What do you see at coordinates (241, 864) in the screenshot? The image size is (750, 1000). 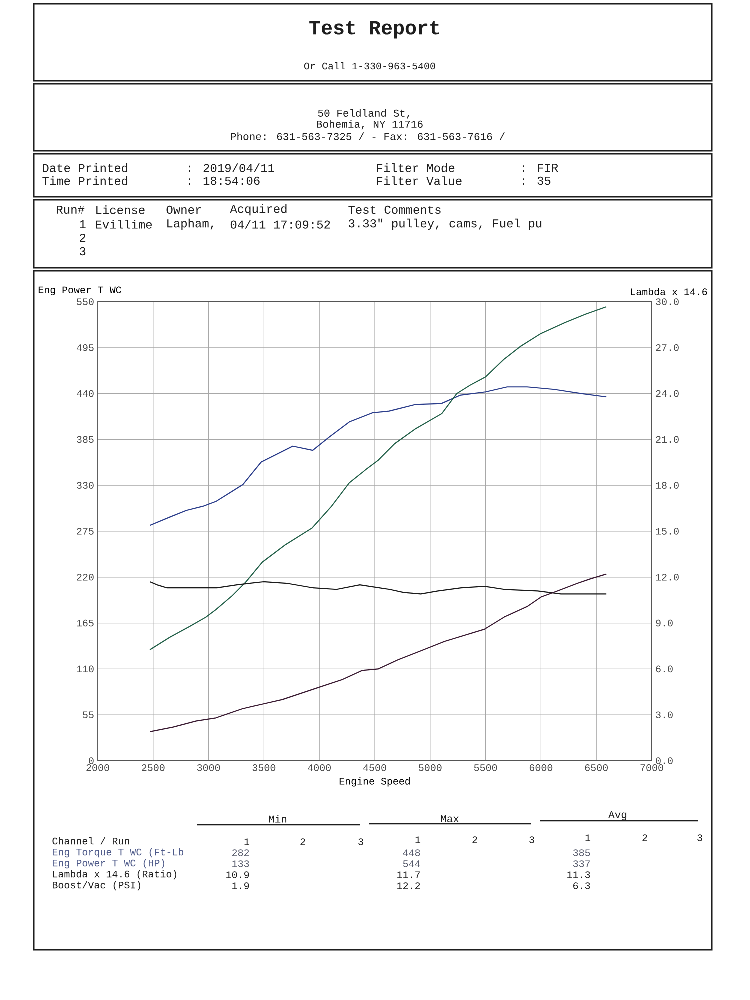 I see `text: 133` at bounding box center [241, 864].